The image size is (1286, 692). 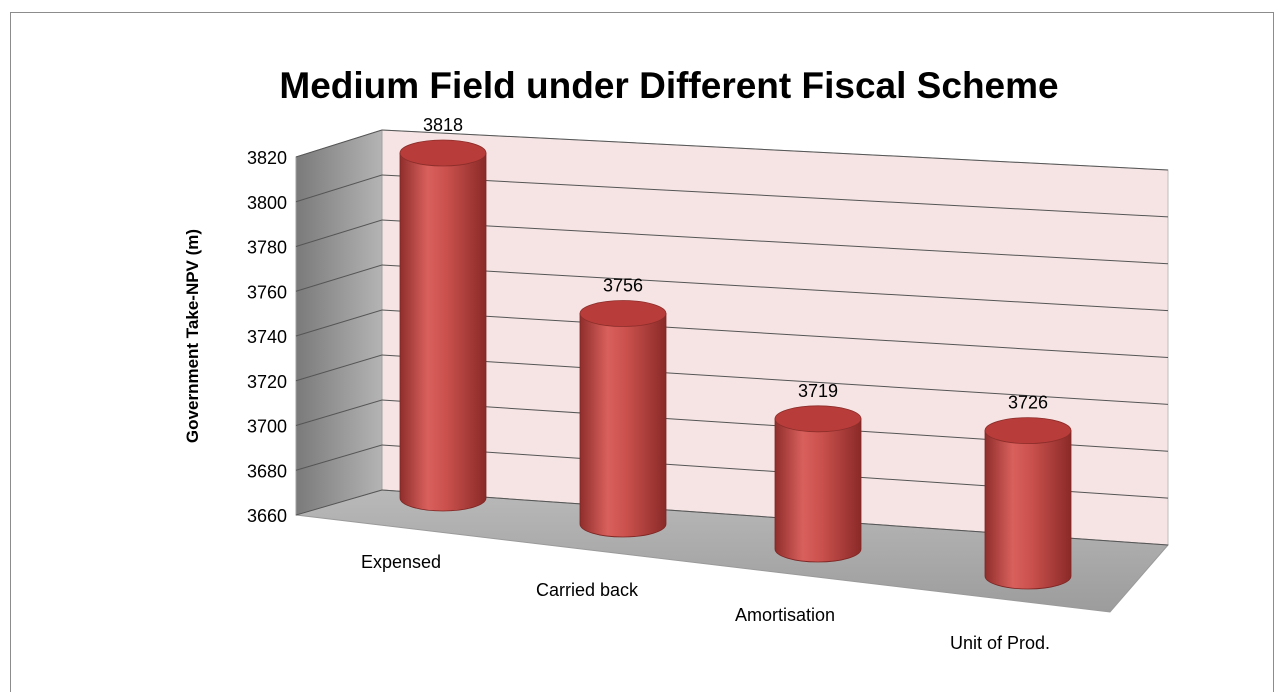 What do you see at coordinates (443, 125) in the screenshot?
I see `data-label: 3818` at bounding box center [443, 125].